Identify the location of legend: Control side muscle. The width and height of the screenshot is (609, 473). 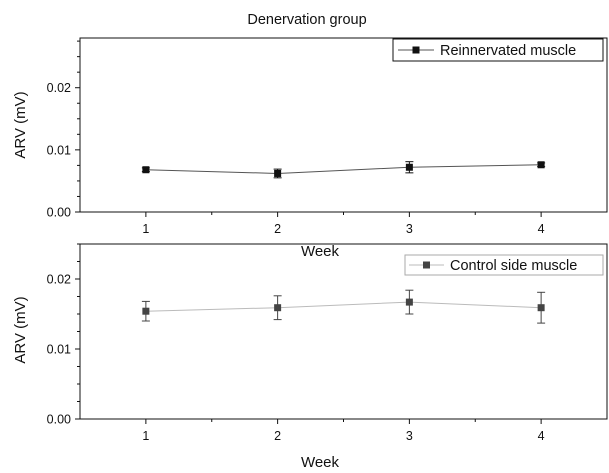
(504, 265).